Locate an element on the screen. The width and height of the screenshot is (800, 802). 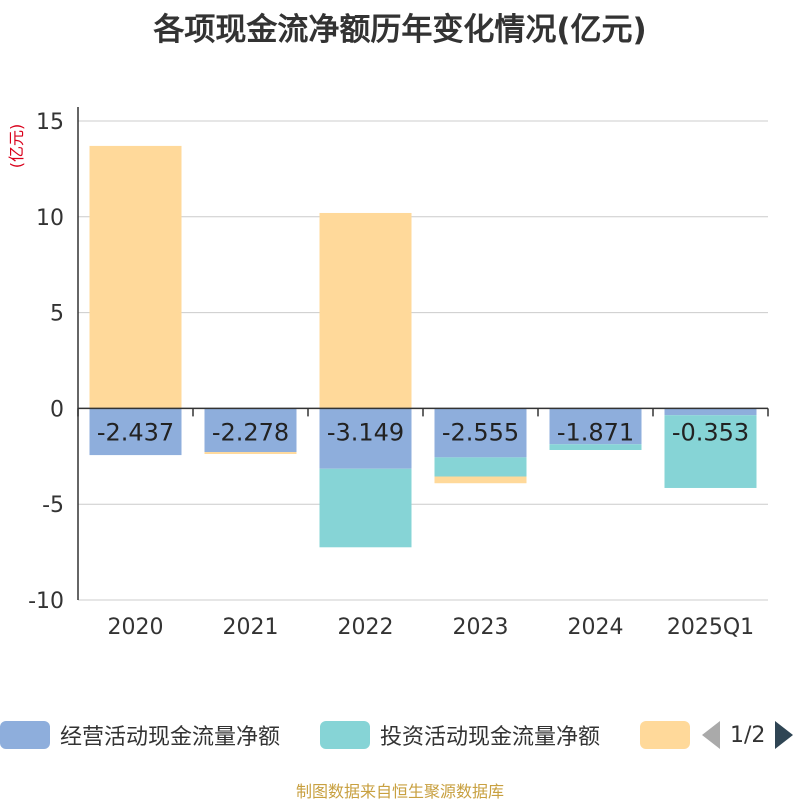
data-label-operating: -2.555 is located at coordinates (480, 432).